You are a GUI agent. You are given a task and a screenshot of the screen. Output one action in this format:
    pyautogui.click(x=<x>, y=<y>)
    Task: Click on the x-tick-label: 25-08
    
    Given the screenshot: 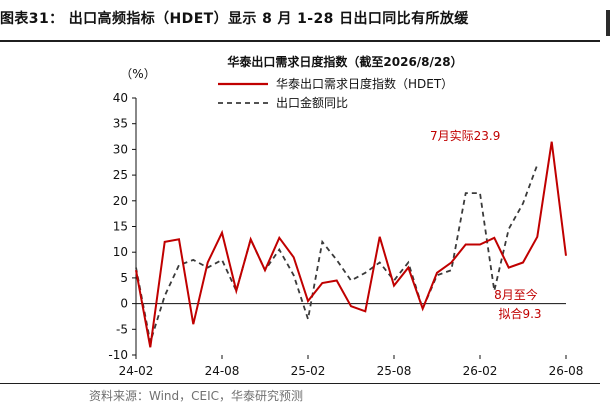 What is the action you would take?
    pyautogui.click(x=394, y=371)
    